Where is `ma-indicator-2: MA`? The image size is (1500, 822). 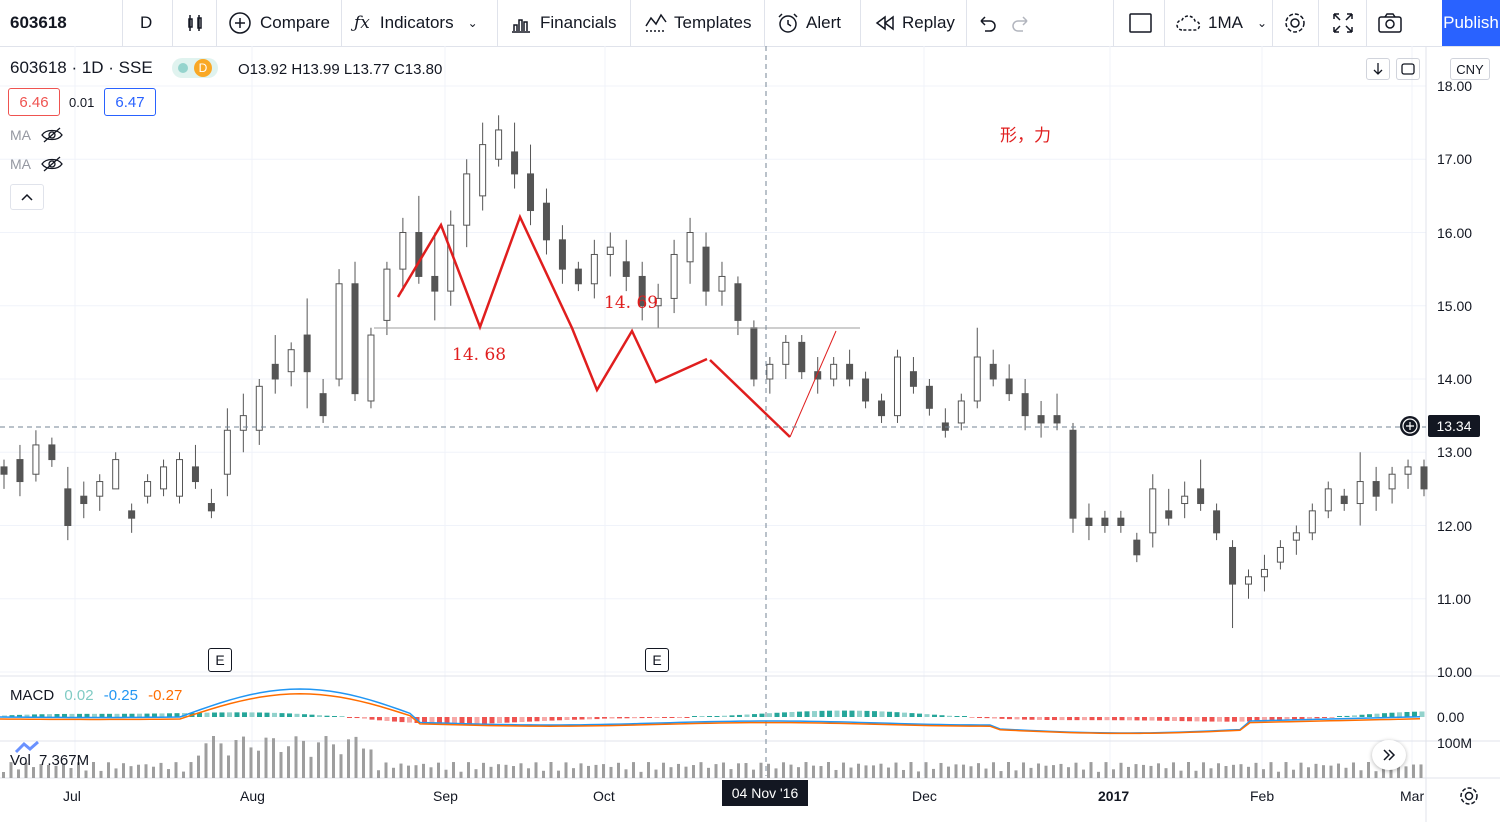
ma-indicator-2: MA is located at coordinates (36, 164).